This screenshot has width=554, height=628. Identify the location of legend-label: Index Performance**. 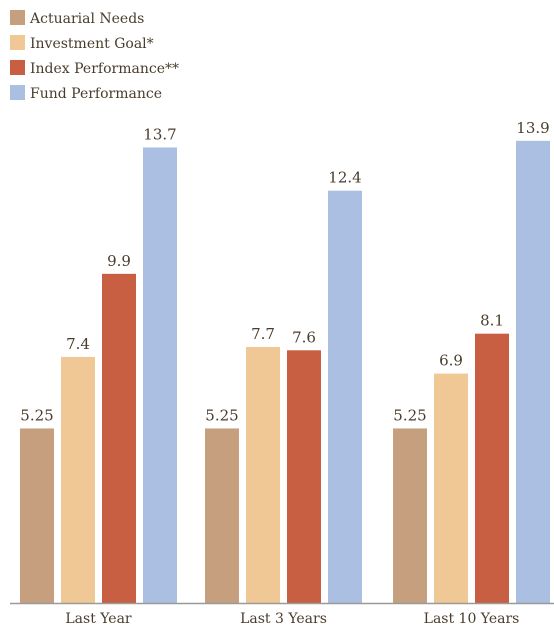
(104, 69).